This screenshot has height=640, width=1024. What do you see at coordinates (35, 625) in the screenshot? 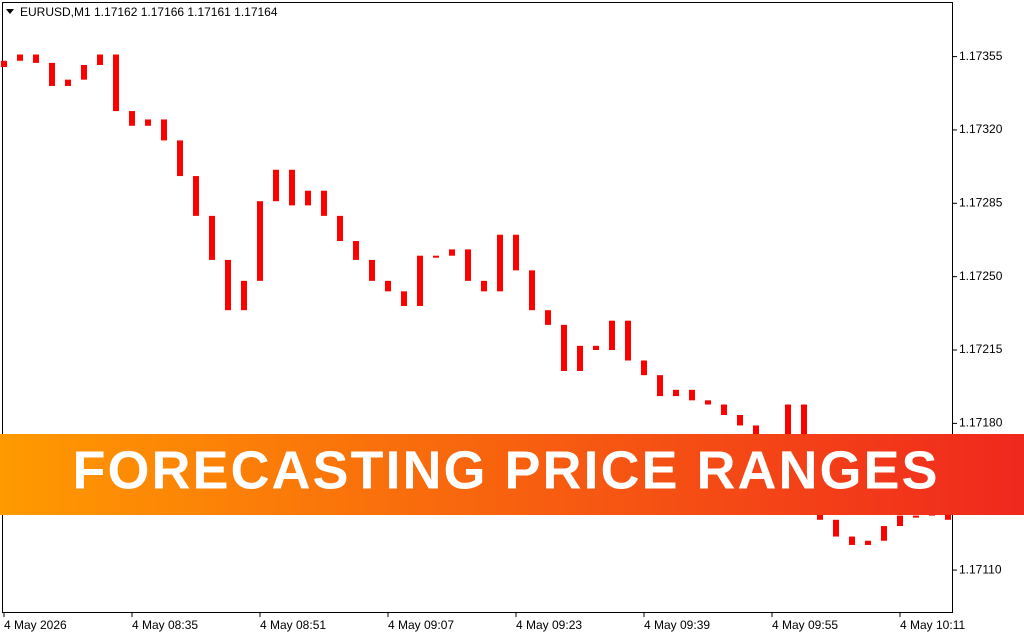
I see `x-tick-label: 4 May 2026` at bounding box center [35, 625].